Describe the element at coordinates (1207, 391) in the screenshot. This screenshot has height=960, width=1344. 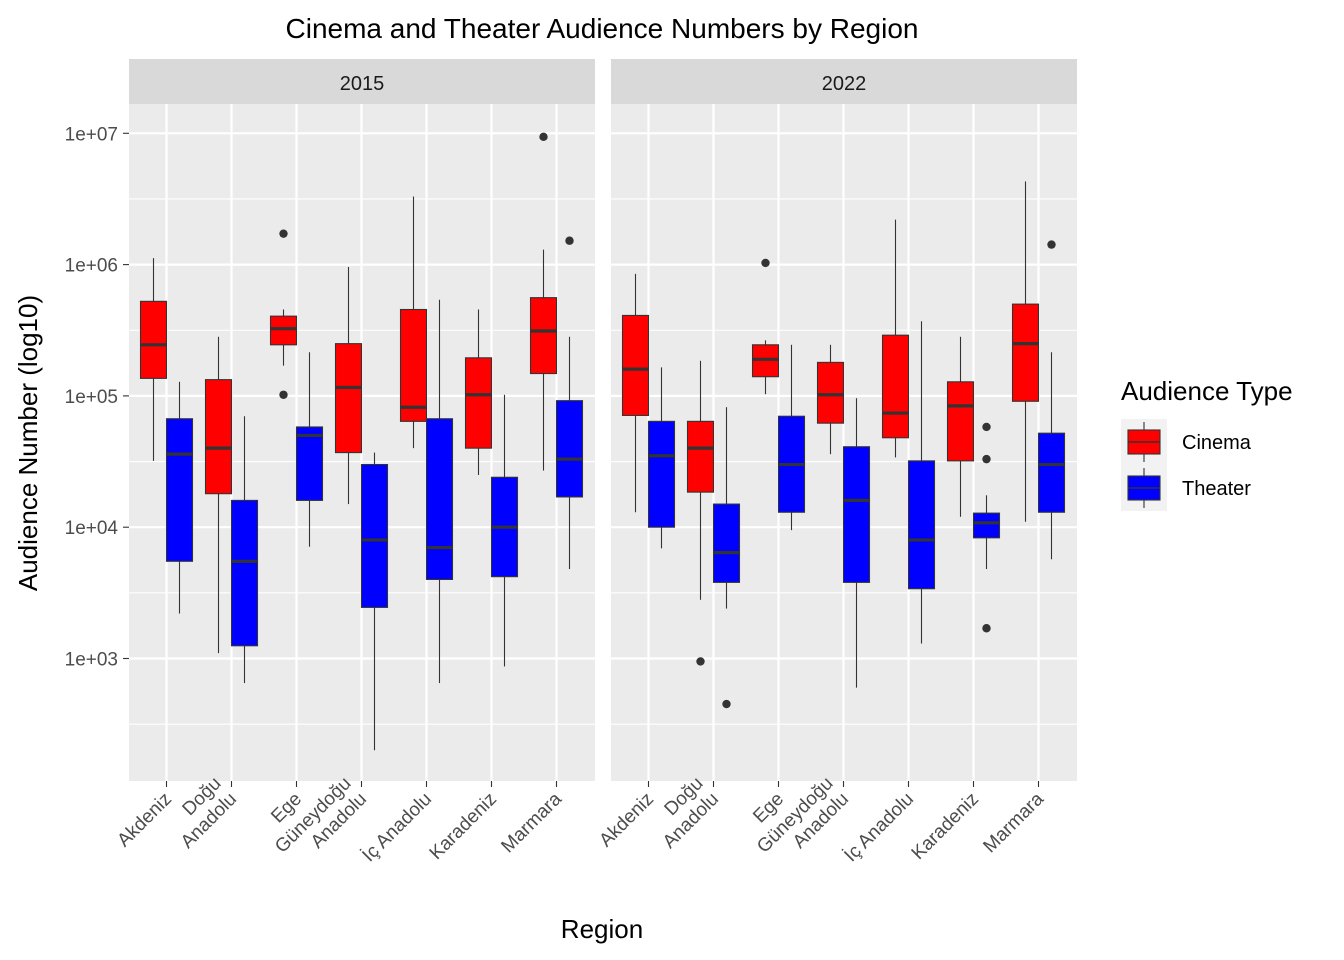
I see `legend-title: Audience Type` at that location.